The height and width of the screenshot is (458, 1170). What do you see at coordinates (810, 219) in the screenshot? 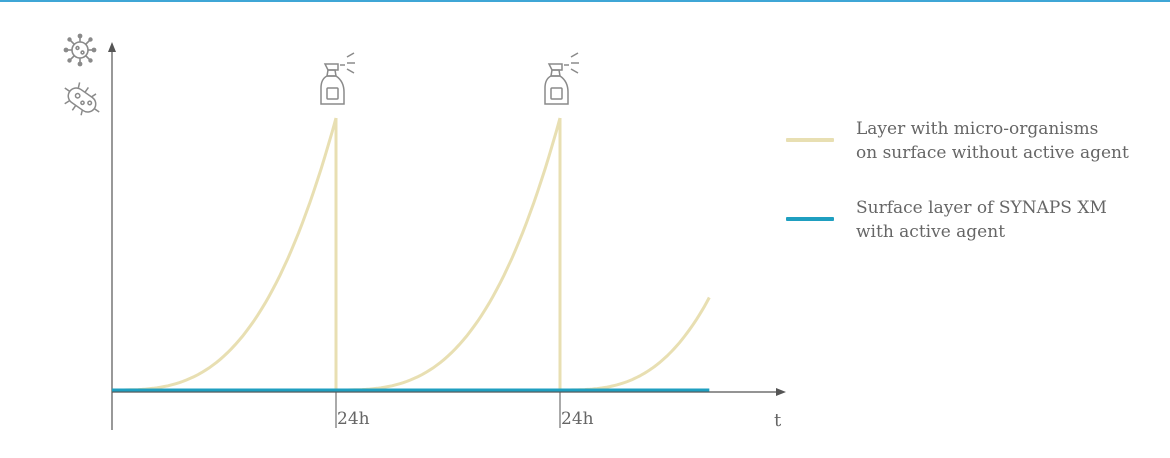
I see `legend-swatch-synaps` at bounding box center [810, 219].